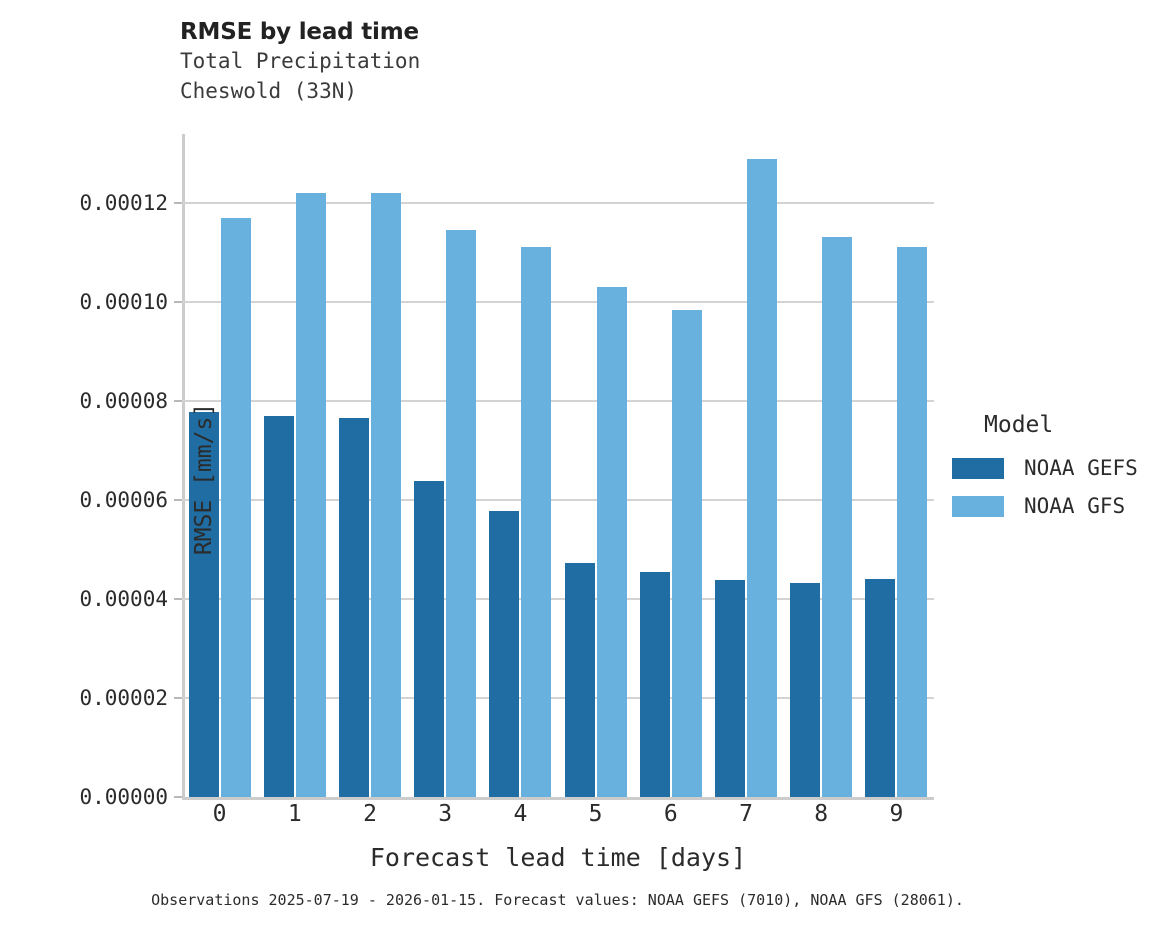 The image size is (1175, 928). I want to click on chart-subtitle-location: Cheswold (33N), so click(269, 91).